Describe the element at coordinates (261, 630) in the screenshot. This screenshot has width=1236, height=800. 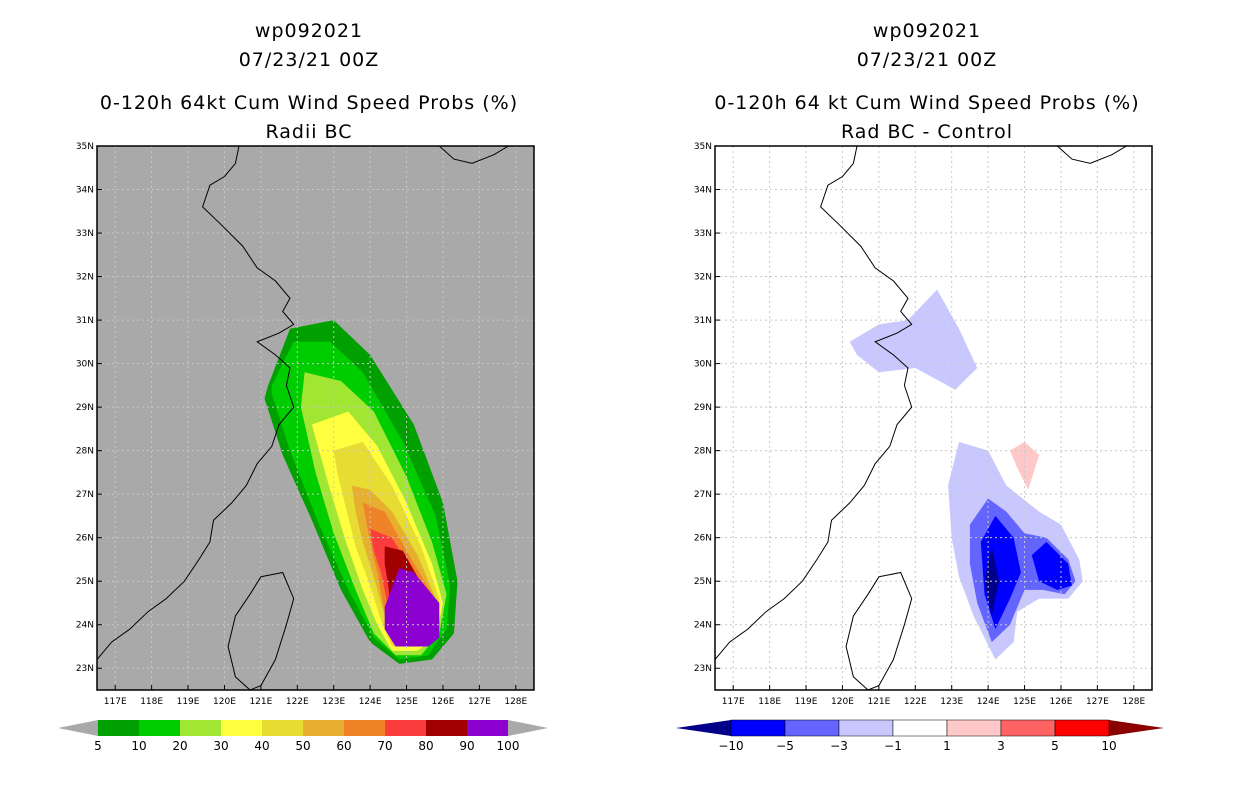
I see `left-coastline-taiwan` at that location.